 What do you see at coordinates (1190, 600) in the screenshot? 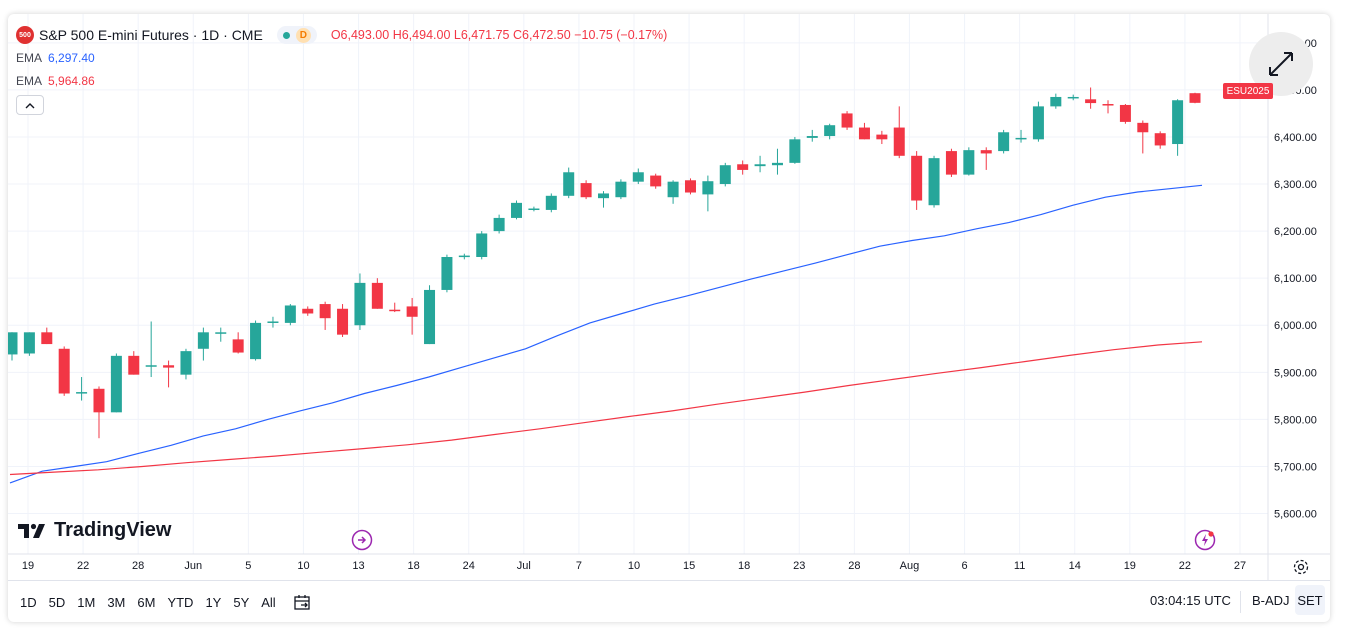
I see `clock: 03:04:15 UTC` at bounding box center [1190, 600].